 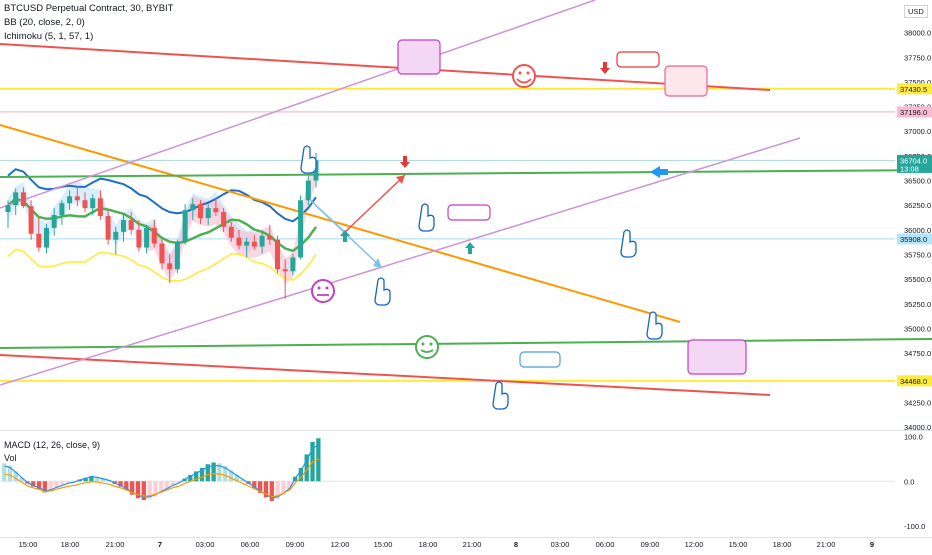 I want to click on price-tick-label: 34000.0, so click(x=917, y=427).